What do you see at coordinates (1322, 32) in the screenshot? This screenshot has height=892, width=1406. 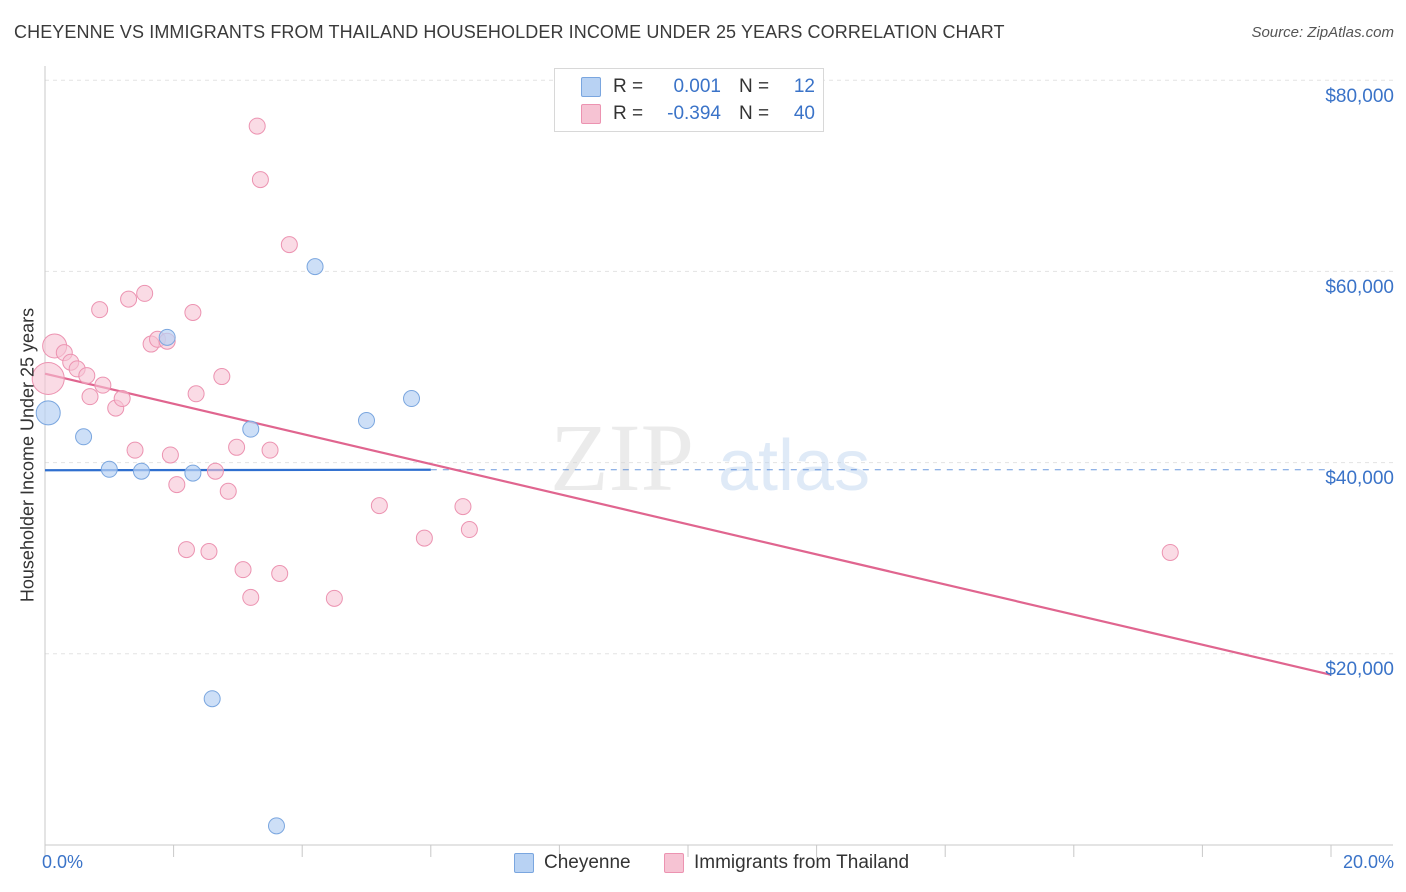 I see `source-credit: Source: ZipAtlas.com` at bounding box center [1322, 32].